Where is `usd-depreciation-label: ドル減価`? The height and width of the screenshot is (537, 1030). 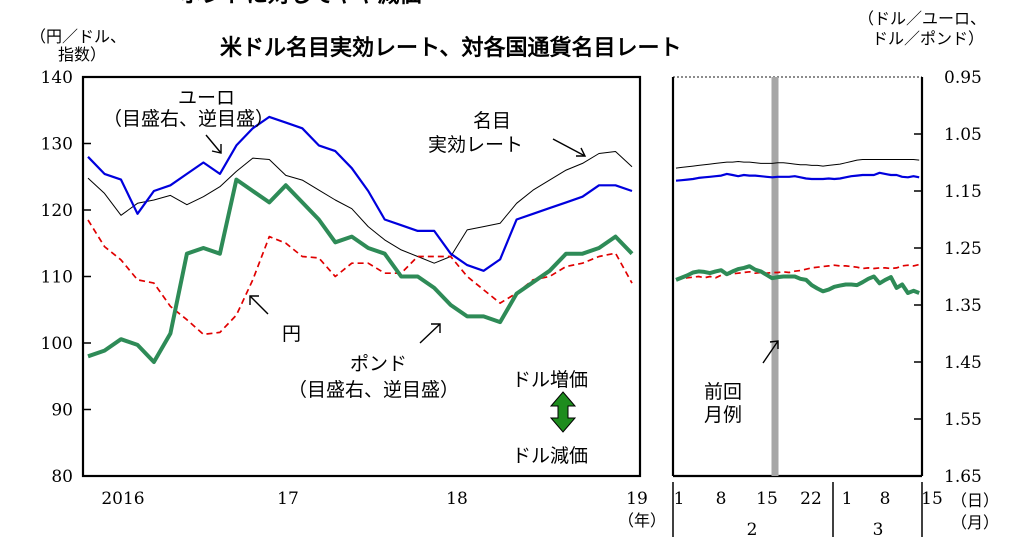 usd-depreciation-label: ドル減価 is located at coordinates (550, 456).